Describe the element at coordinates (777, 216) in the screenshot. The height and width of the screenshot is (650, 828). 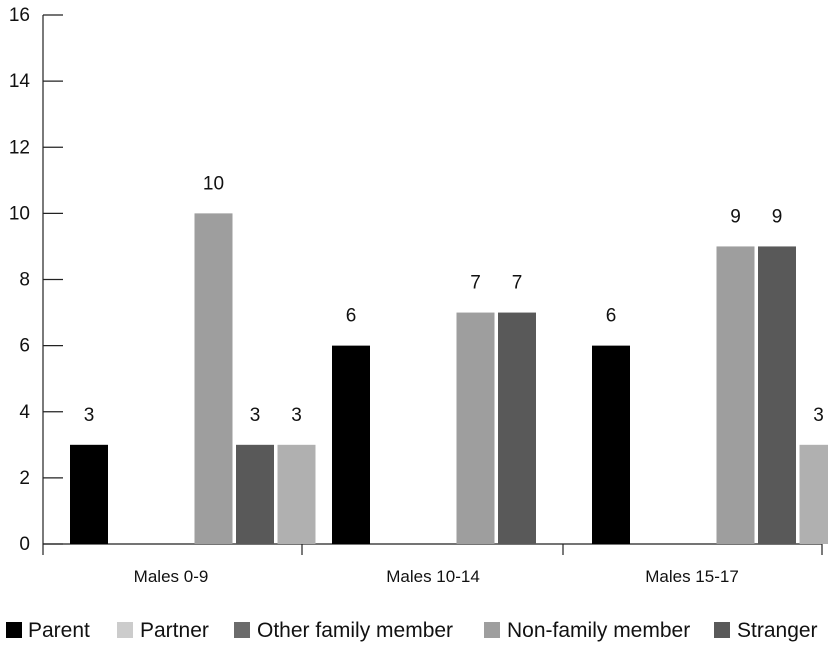
I see `data-label-3-5: 9` at that location.